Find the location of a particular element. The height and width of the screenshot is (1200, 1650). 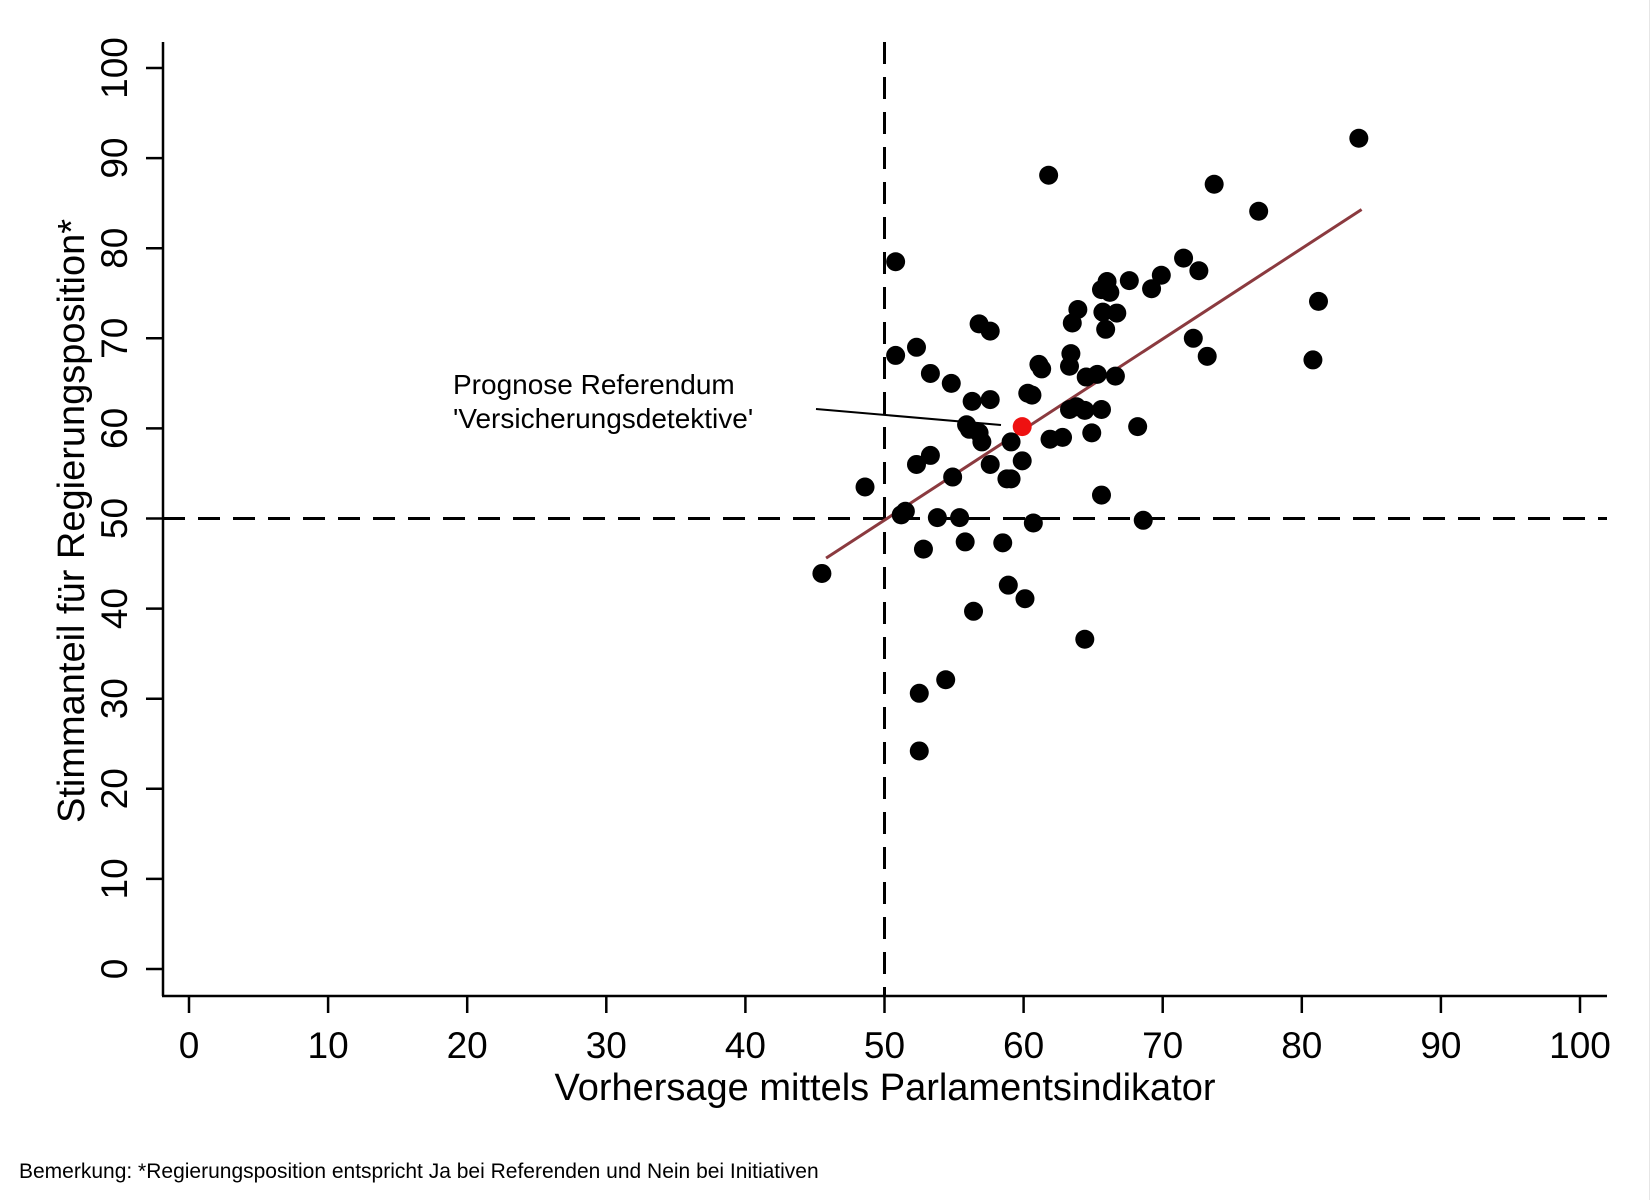

x-tick-label: 50 is located at coordinates (884, 1045).